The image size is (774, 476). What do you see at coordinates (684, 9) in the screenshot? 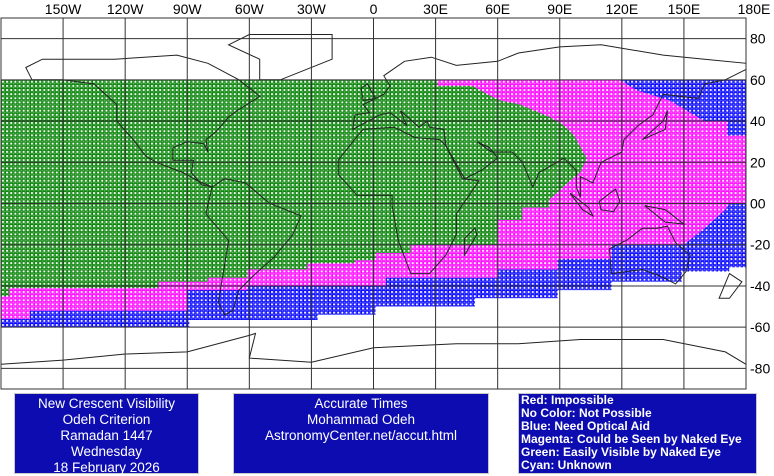
I see `lon-tick-label: 150E` at bounding box center [684, 9].